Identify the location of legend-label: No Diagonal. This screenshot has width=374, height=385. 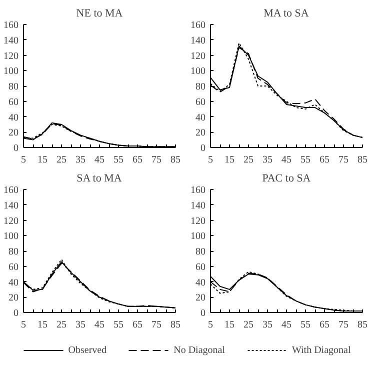
(199, 350).